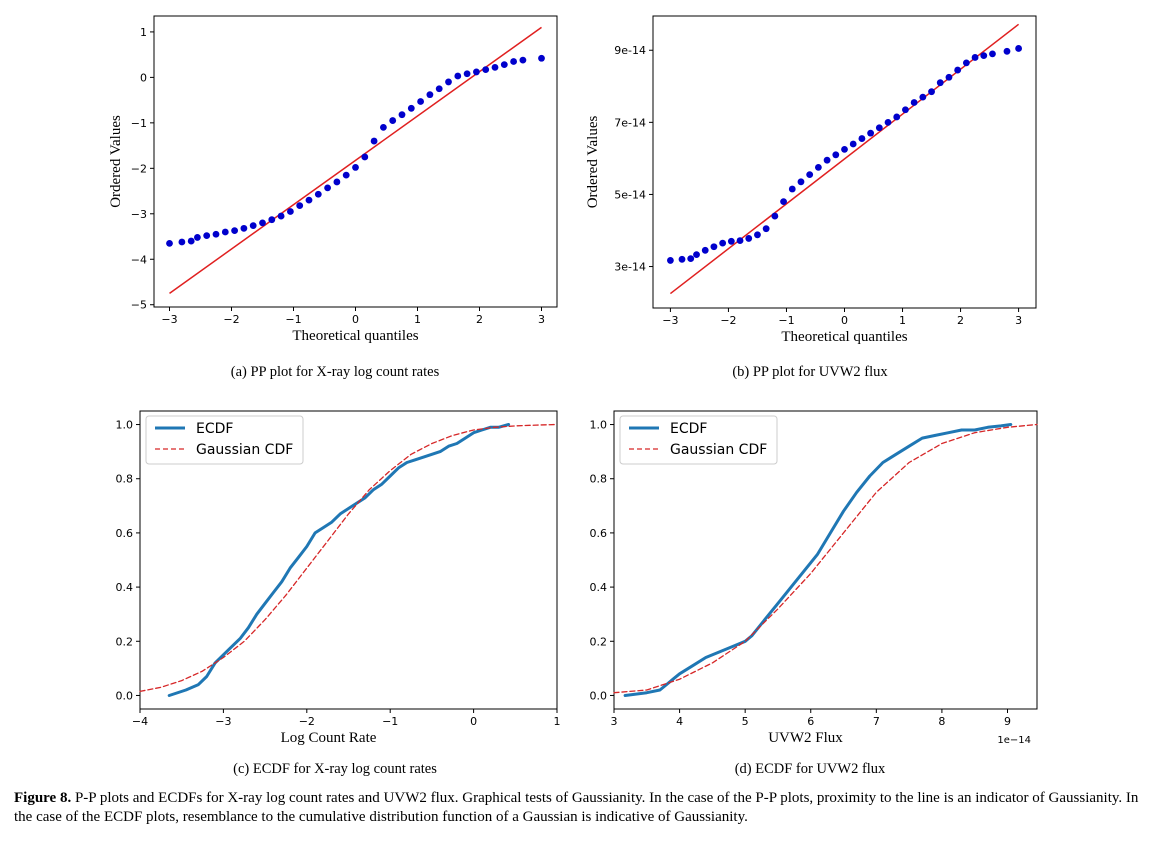 The image size is (1150, 842). I want to click on legend-box, so click(224, 440).